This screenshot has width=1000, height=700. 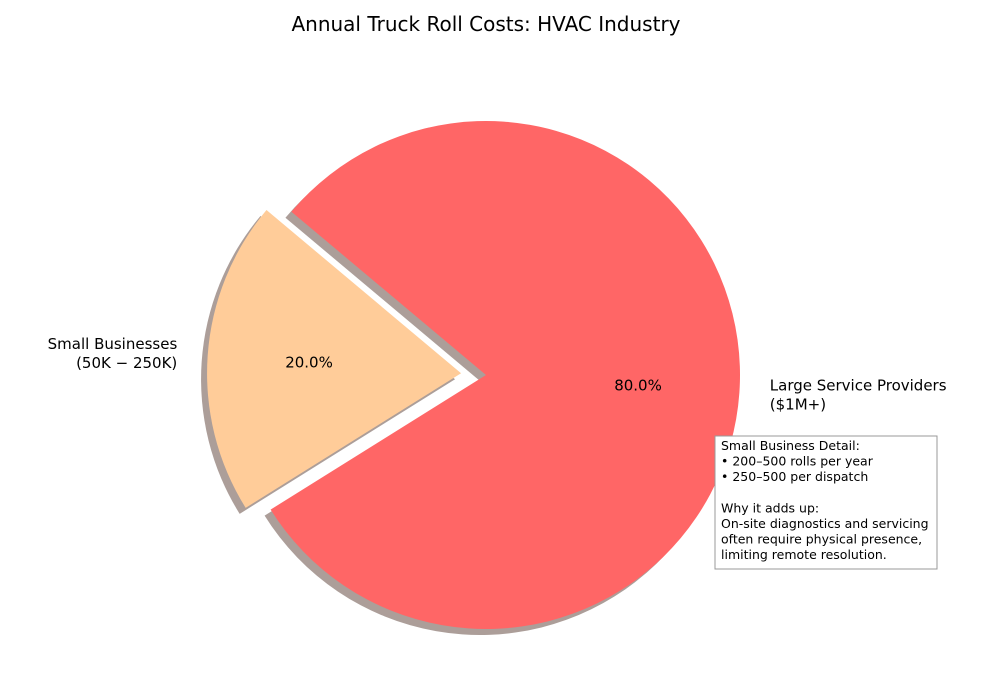 I want to click on annotation-line, so click(x=723, y=492).